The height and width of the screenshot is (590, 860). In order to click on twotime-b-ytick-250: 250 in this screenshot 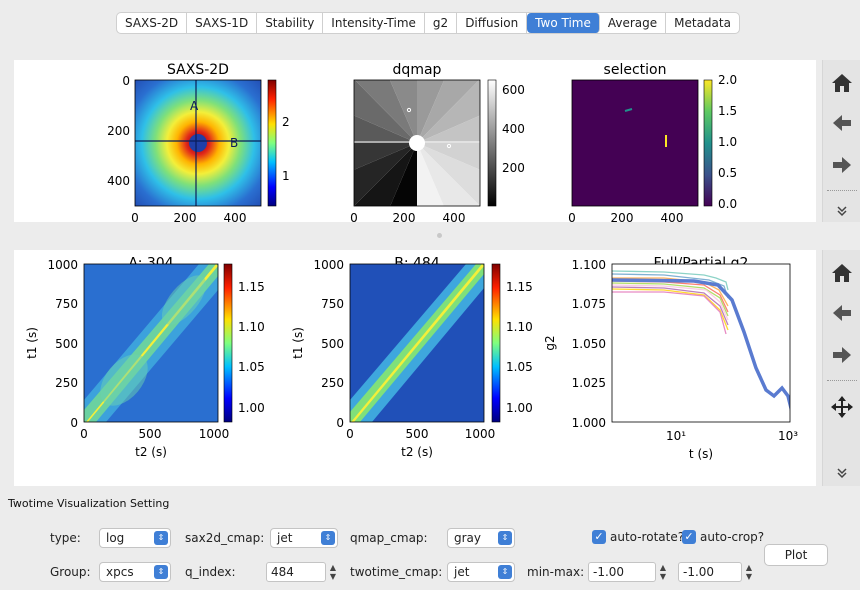, I will do `click(332, 383)`.